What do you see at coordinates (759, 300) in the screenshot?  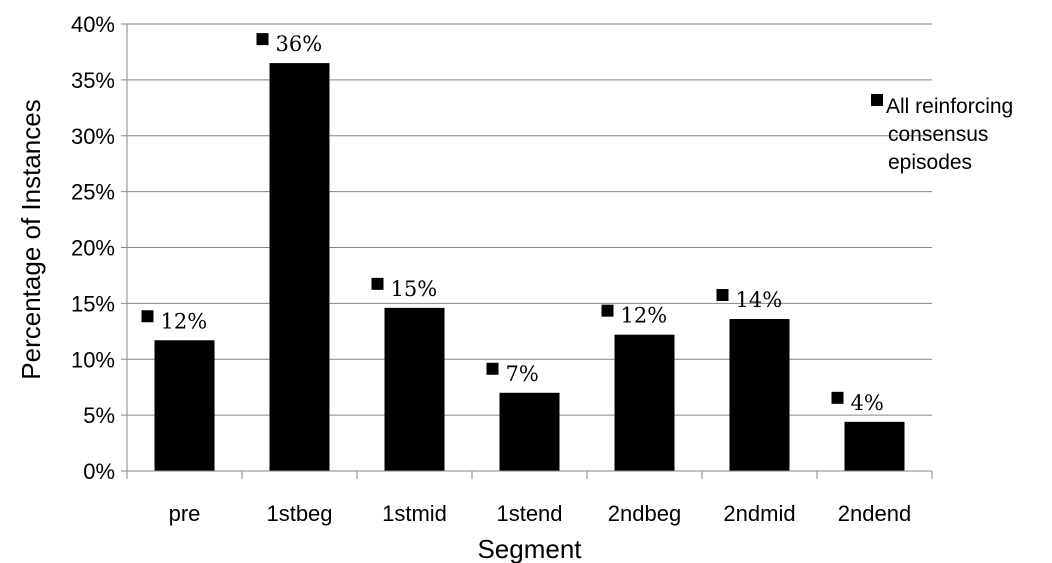 I see `data-label-2ndmid: 14%` at bounding box center [759, 300].